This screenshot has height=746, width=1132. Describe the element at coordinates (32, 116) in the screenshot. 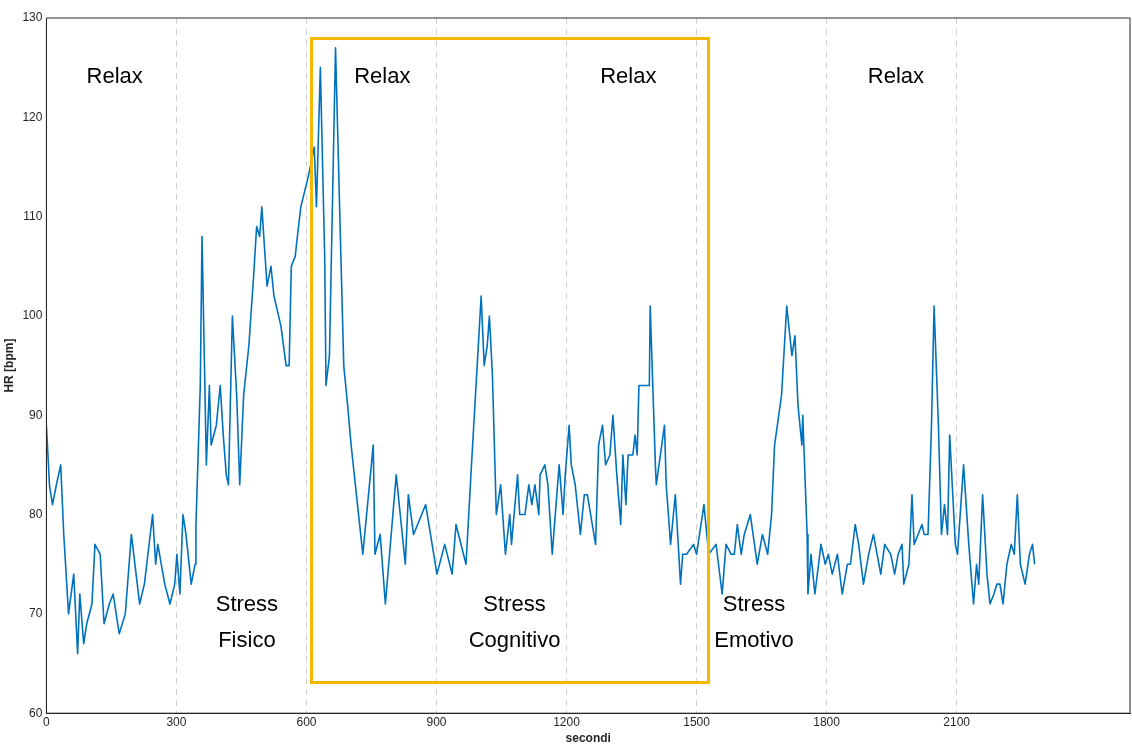

I see `y-tick-label: 120` at that location.